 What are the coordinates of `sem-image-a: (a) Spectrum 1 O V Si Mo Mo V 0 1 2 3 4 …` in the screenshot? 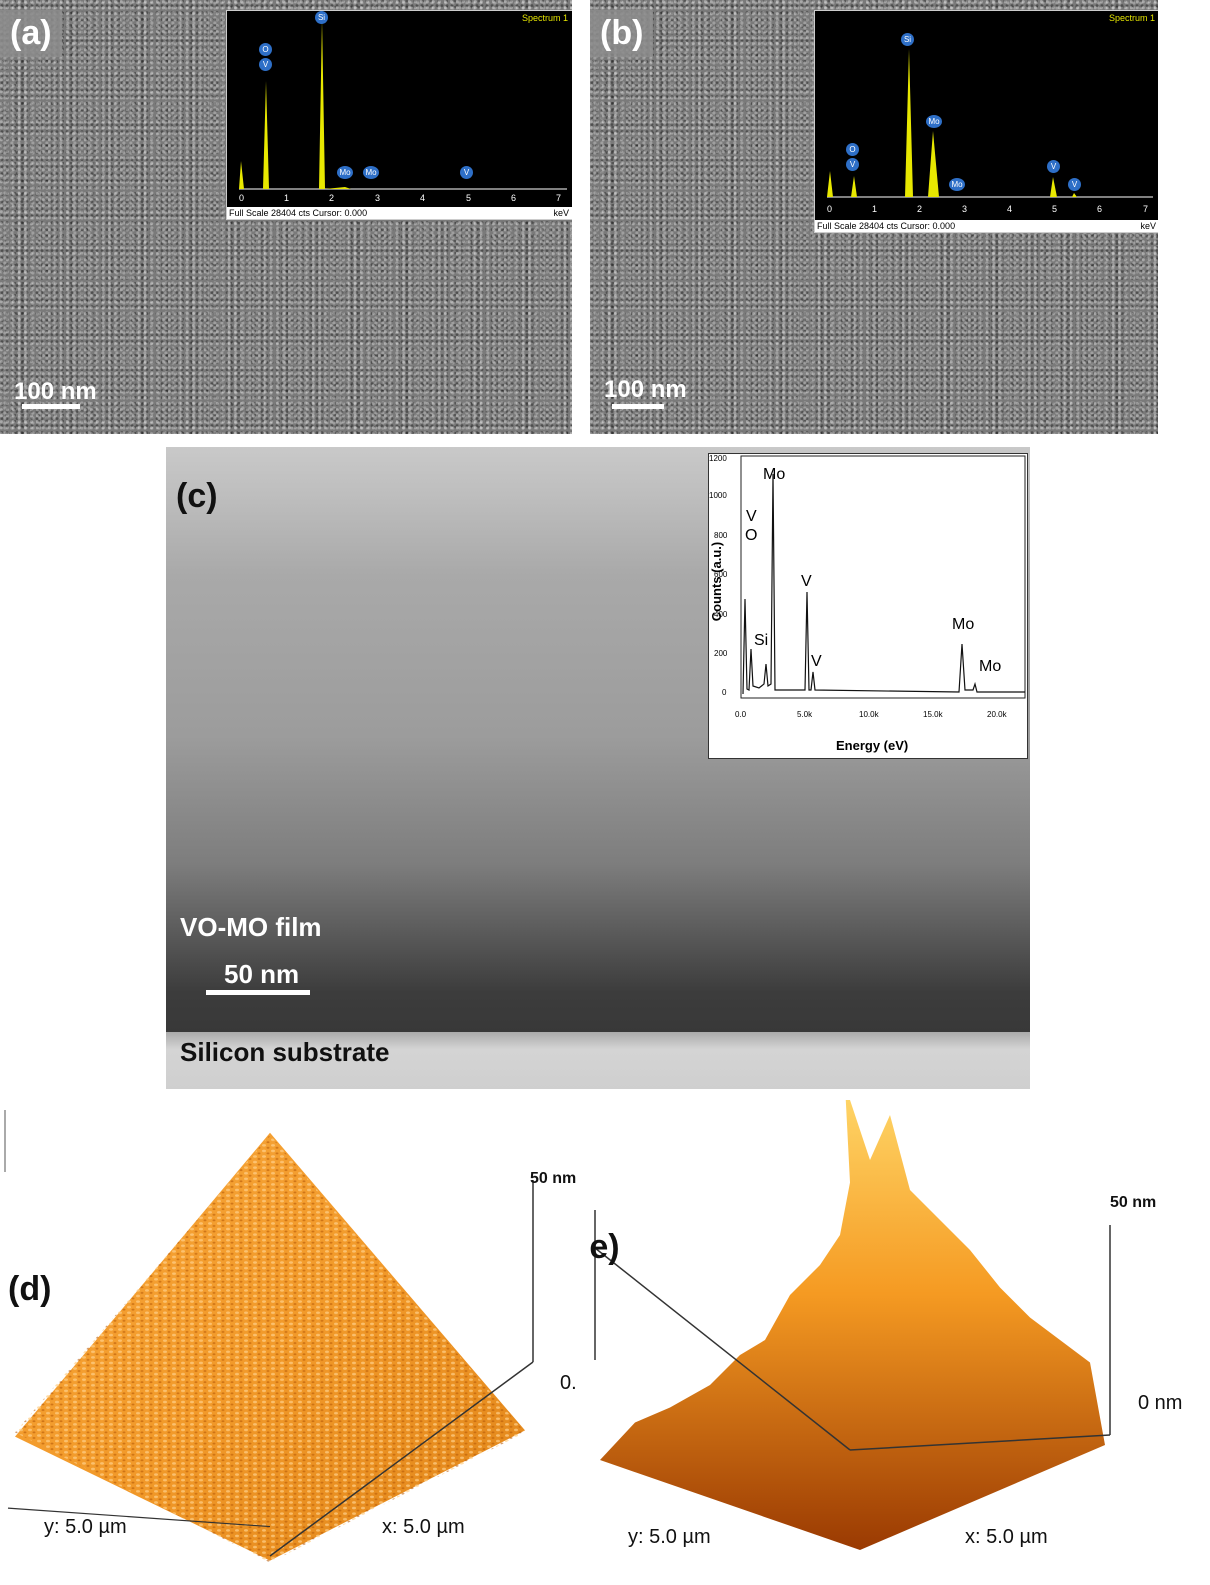 It's located at (286, 217).